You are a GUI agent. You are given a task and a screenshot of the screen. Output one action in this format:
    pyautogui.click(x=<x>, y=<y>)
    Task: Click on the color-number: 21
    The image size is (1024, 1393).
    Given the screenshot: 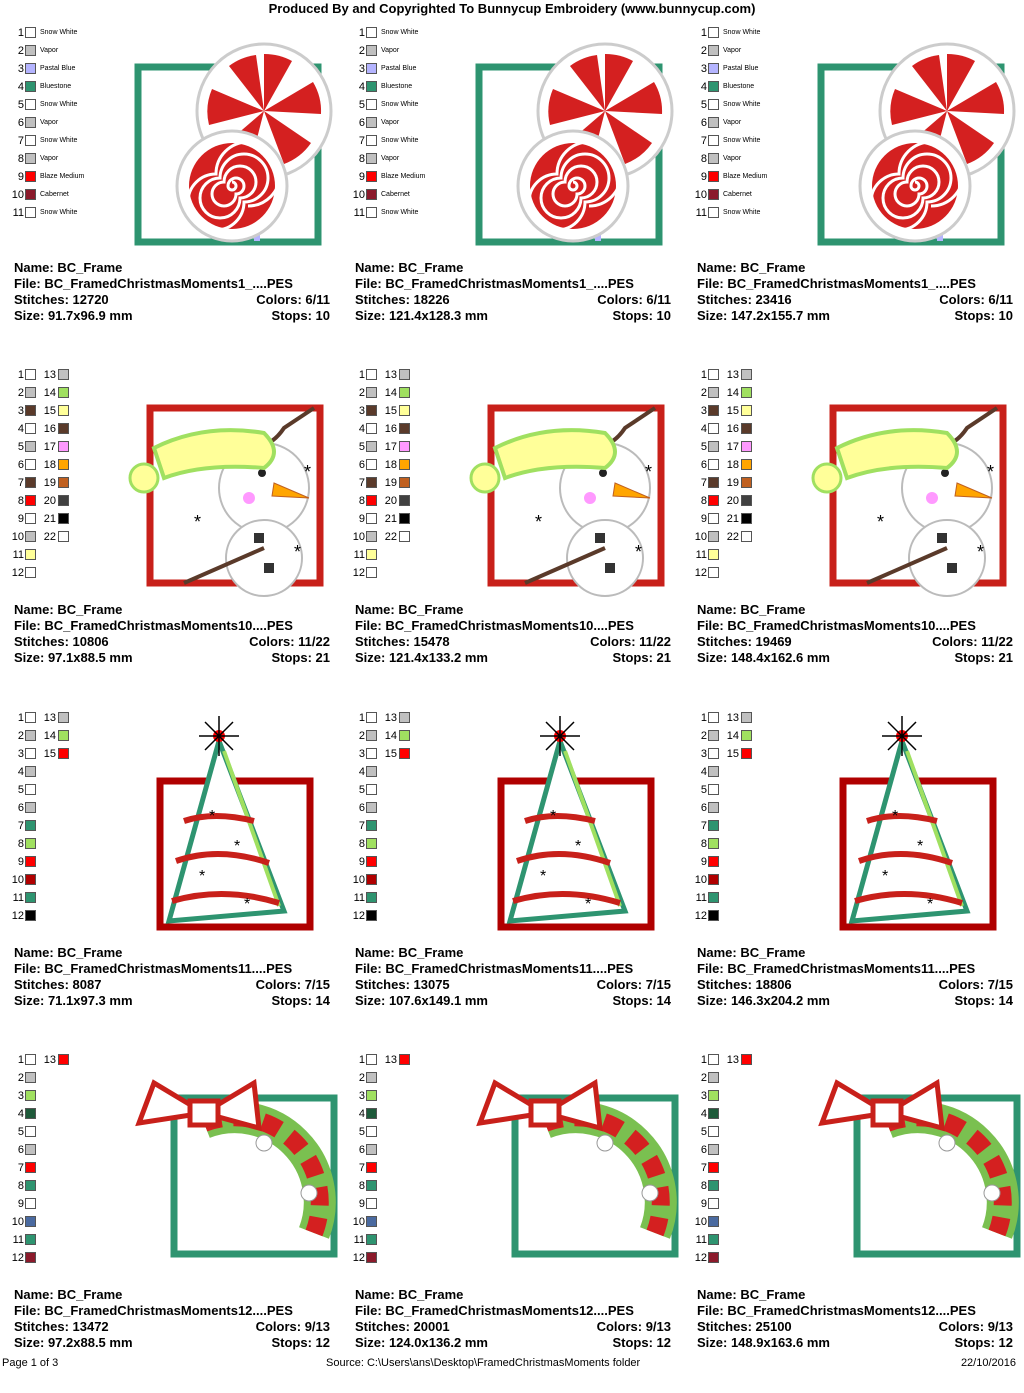 What is the action you would take?
    pyautogui.click(x=732, y=519)
    